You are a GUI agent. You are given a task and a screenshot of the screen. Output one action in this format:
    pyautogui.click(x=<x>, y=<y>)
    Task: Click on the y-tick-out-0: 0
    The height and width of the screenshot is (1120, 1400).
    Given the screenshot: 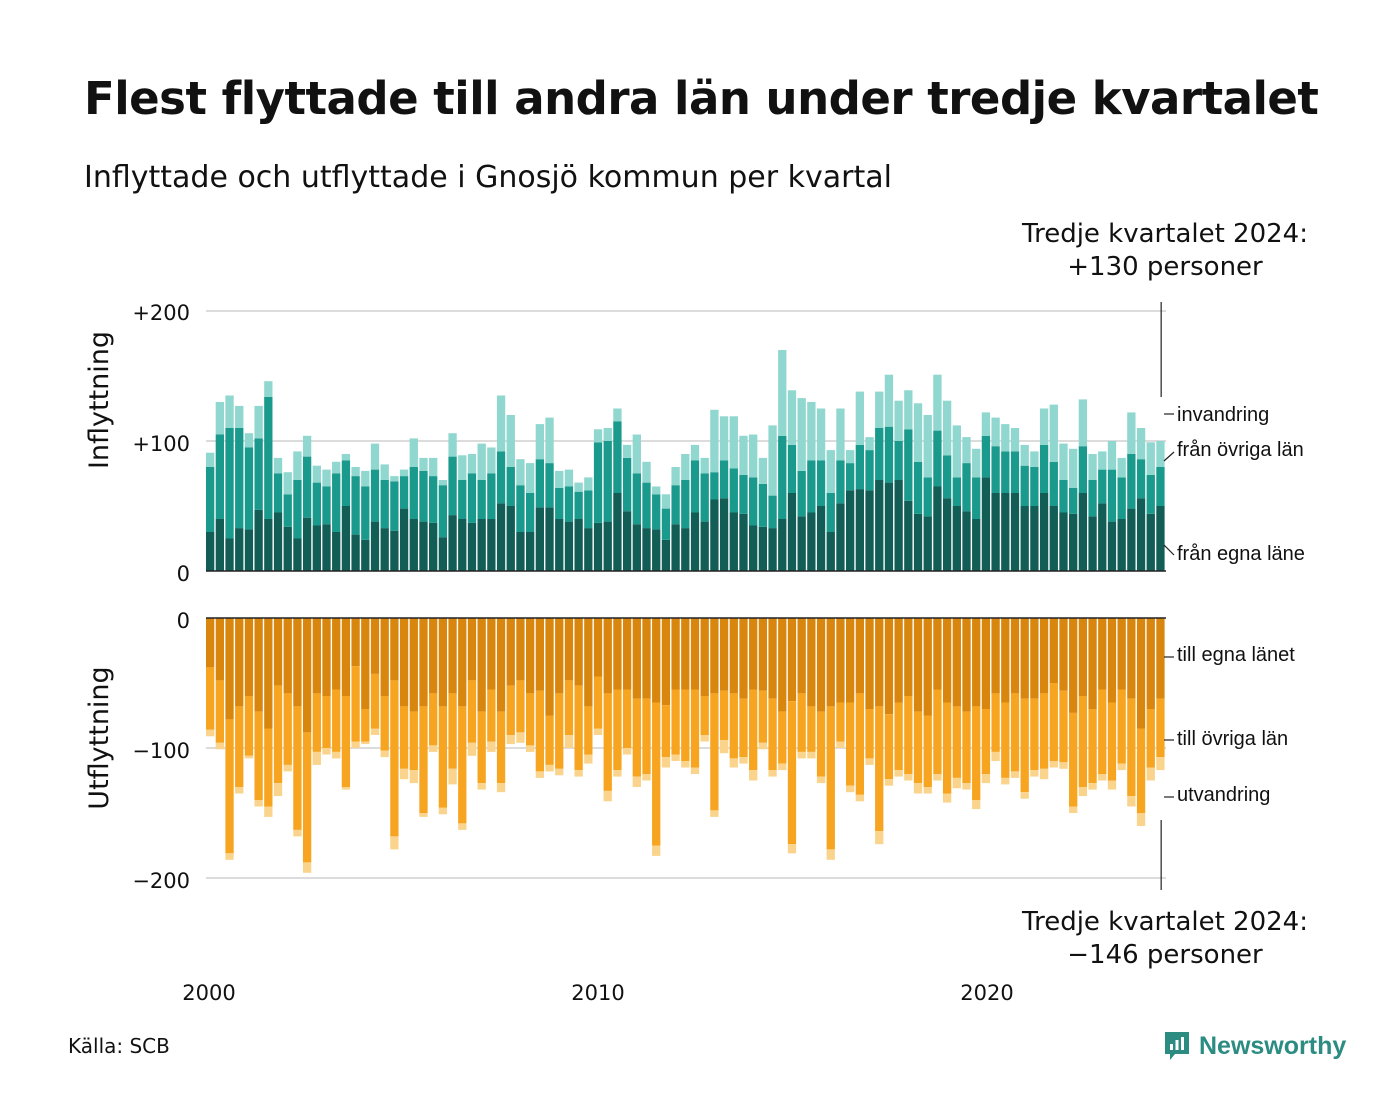 What is the action you would take?
    pyautogui.click(x=183, y=621)
    